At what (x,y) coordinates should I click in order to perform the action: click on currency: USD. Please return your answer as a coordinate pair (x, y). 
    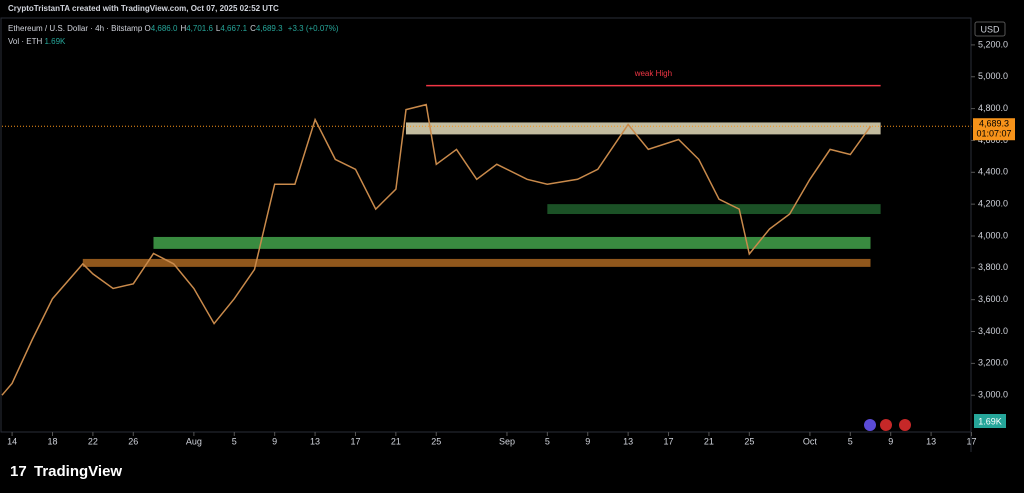
    Looking at the image, I should click on (990, 29).